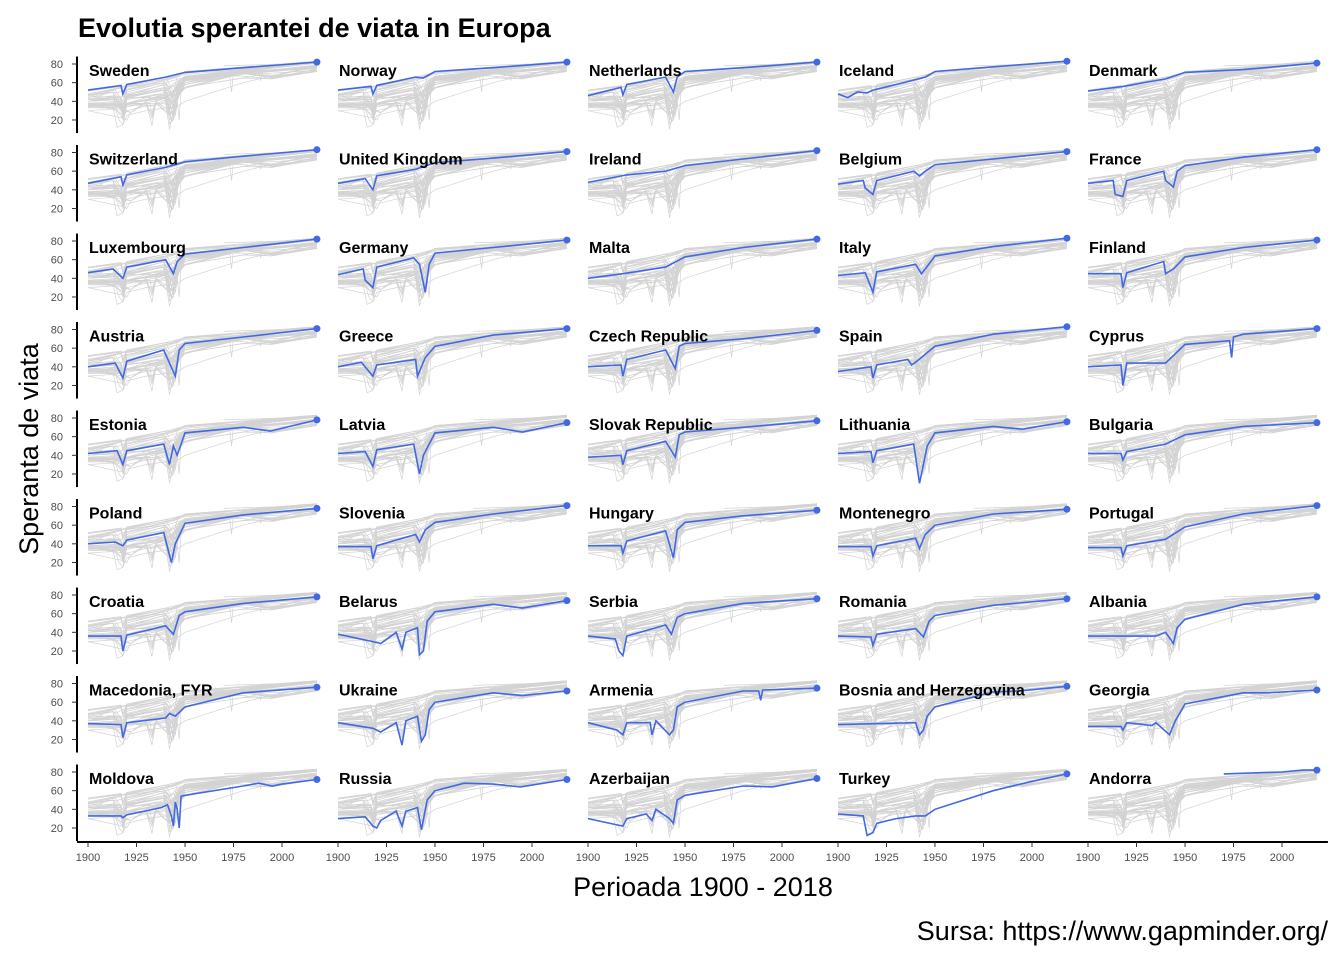 The image size is (1344, 960). I want to click on facet-label: Moldova, so click(121, 779).